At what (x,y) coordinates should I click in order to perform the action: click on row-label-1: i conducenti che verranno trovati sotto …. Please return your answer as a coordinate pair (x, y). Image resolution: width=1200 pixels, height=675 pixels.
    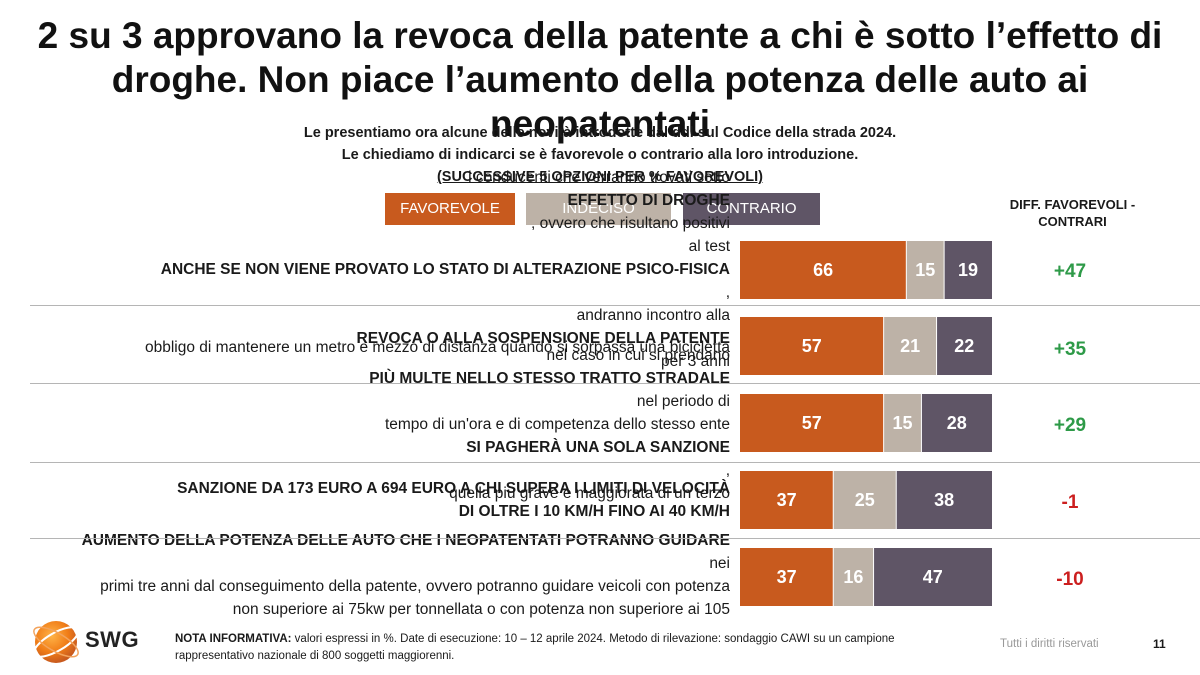
    Looking at the image, I should click on (445, 269).